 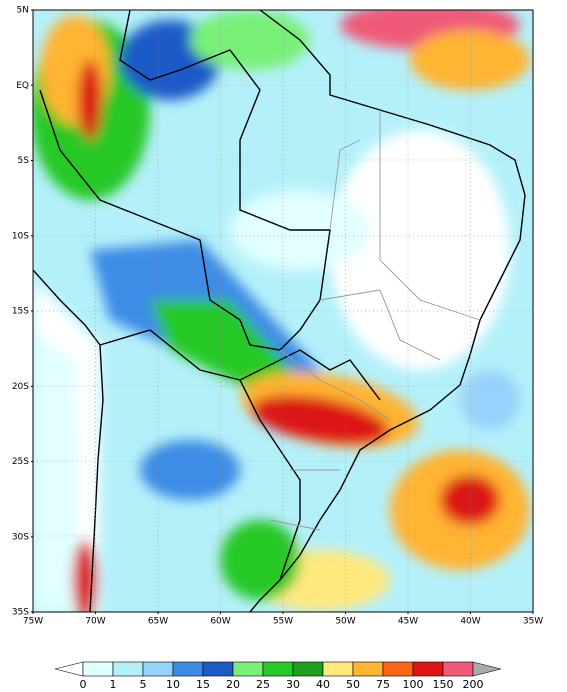 What do you see at coordinates (383, 683) in the screenshot?
I see `colorbar-label: 75` at bounding box center [383, 683].